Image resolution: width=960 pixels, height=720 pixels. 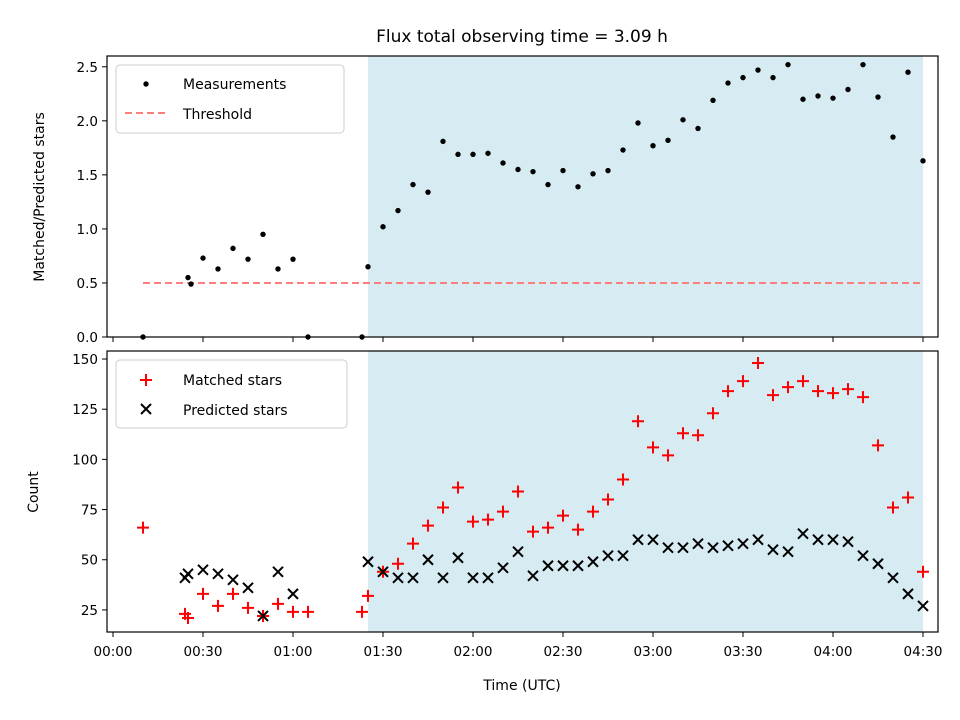 What do you see at coordinates (203, 652) in the screenshot?
I see `x-tick-label: 00:30` at bounding box center [203, 652].